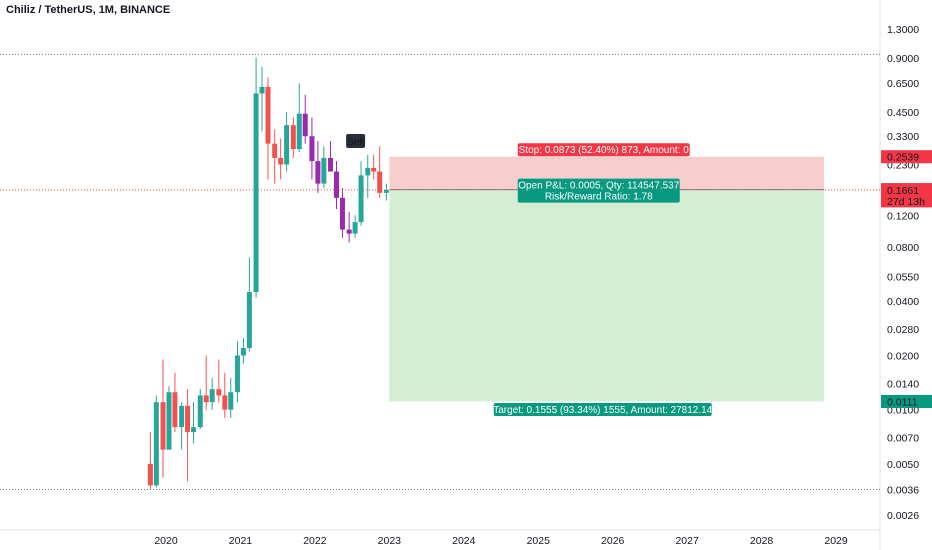  I want to click on stop-label-bg, so click(603, 150).